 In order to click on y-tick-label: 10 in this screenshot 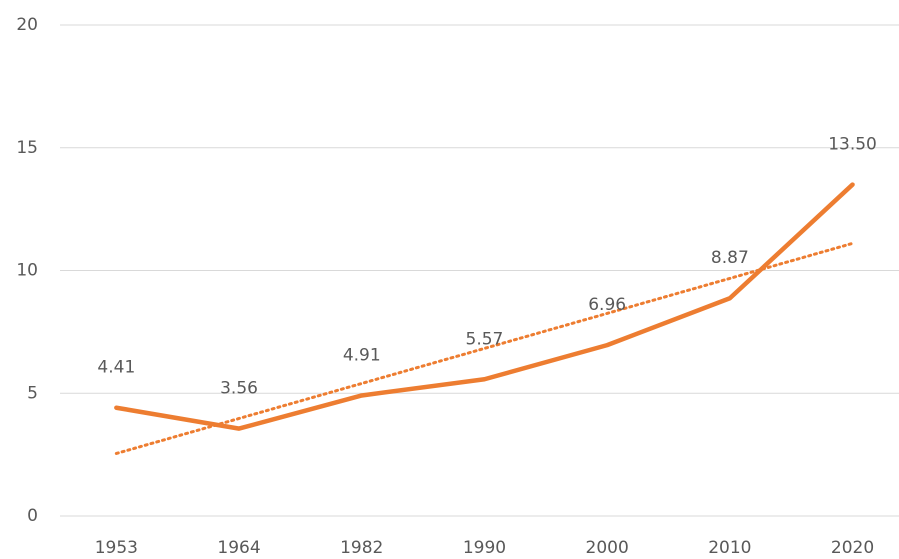, I will do `click(27, 271)`.